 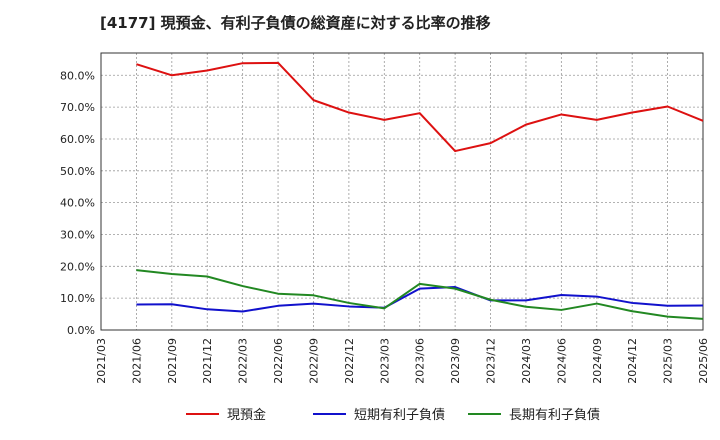 I want to click on x-tick-label: 2023/06, so click(x=420, y=361).